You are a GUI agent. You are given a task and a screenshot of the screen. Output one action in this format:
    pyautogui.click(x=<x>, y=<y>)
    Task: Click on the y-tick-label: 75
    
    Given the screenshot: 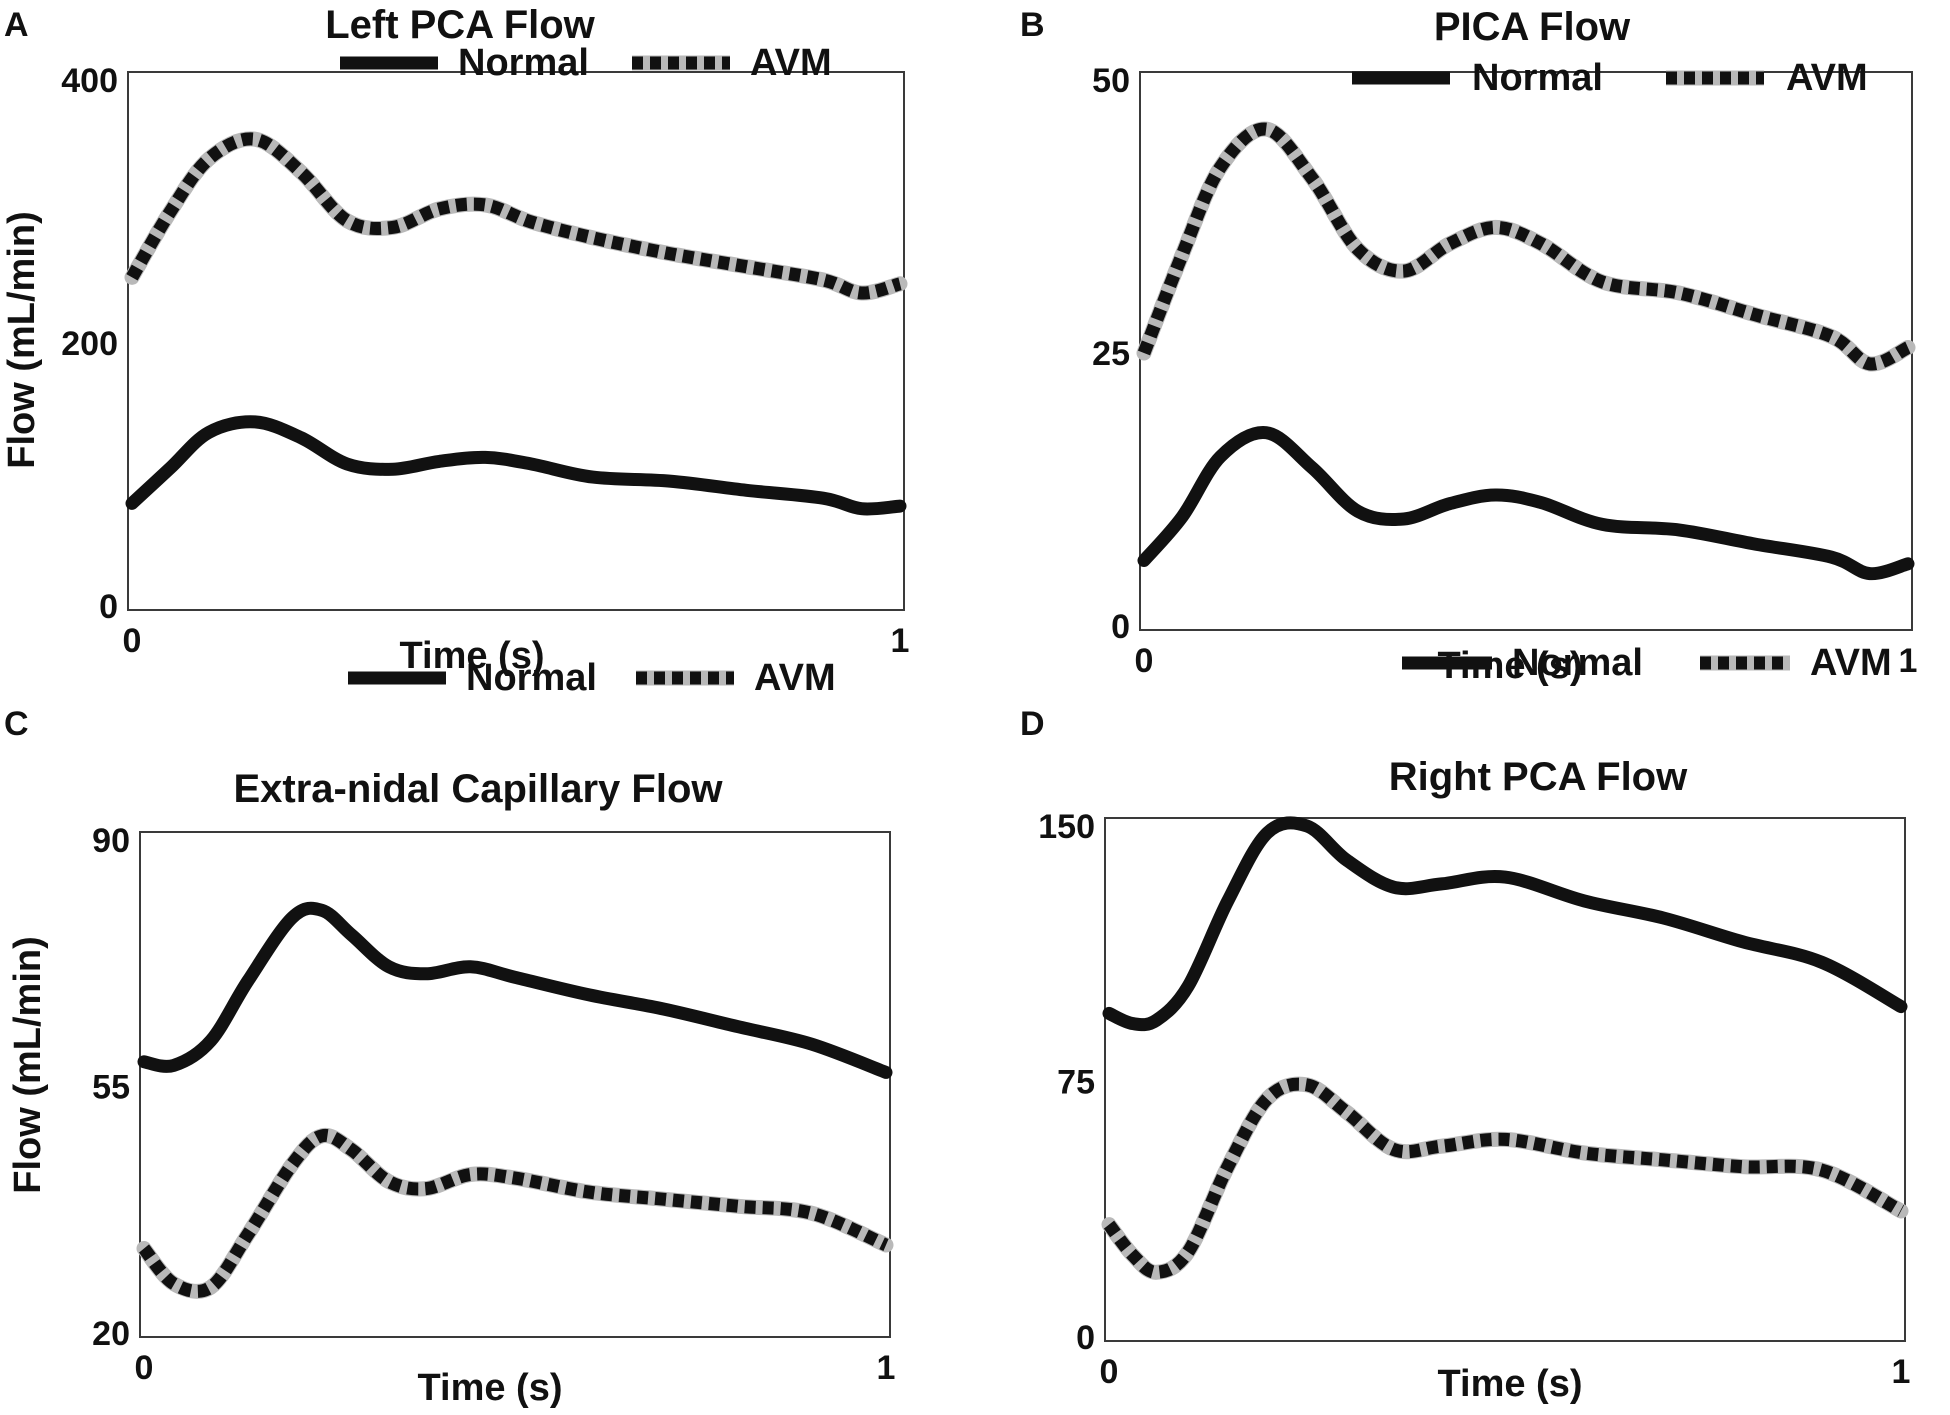 What is the action you would take?
    pyautogui.click(x=1076, y=1083)
    